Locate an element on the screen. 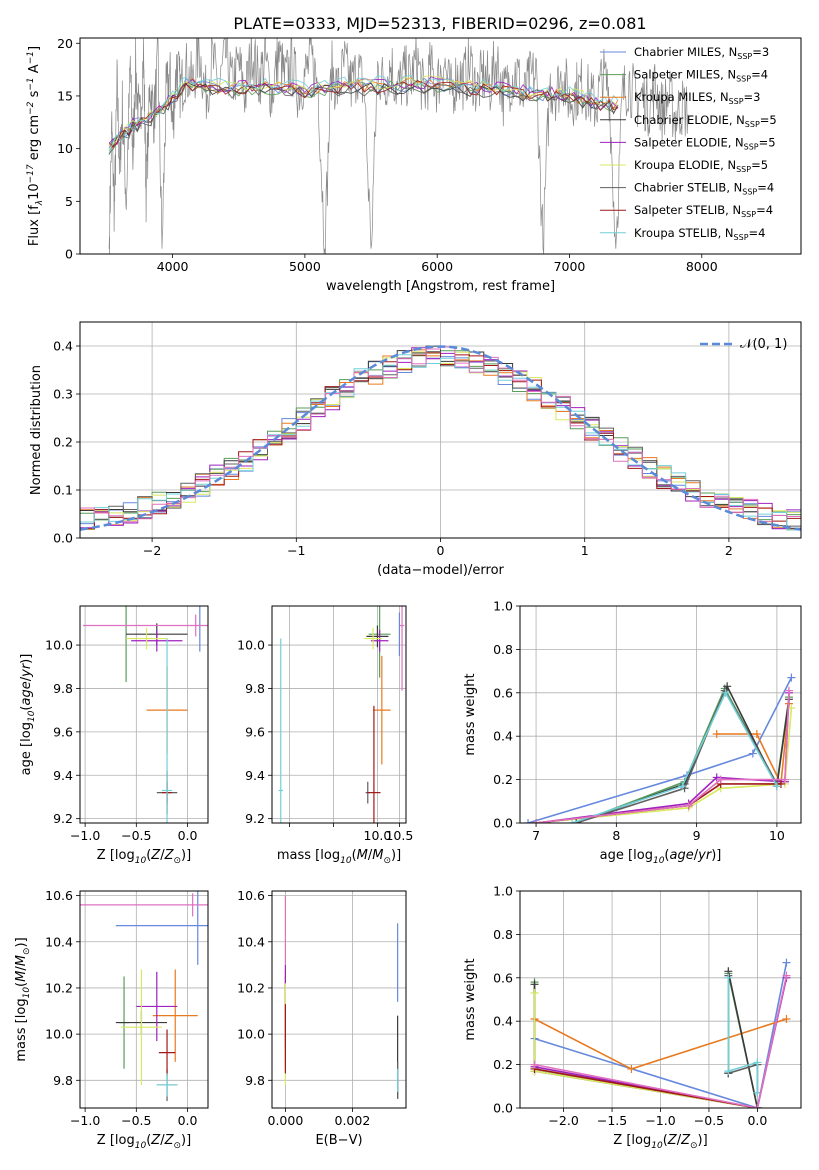  legend-label: Kroupa ELODIE, NSSP=5 is located at coordinates (701, 166).